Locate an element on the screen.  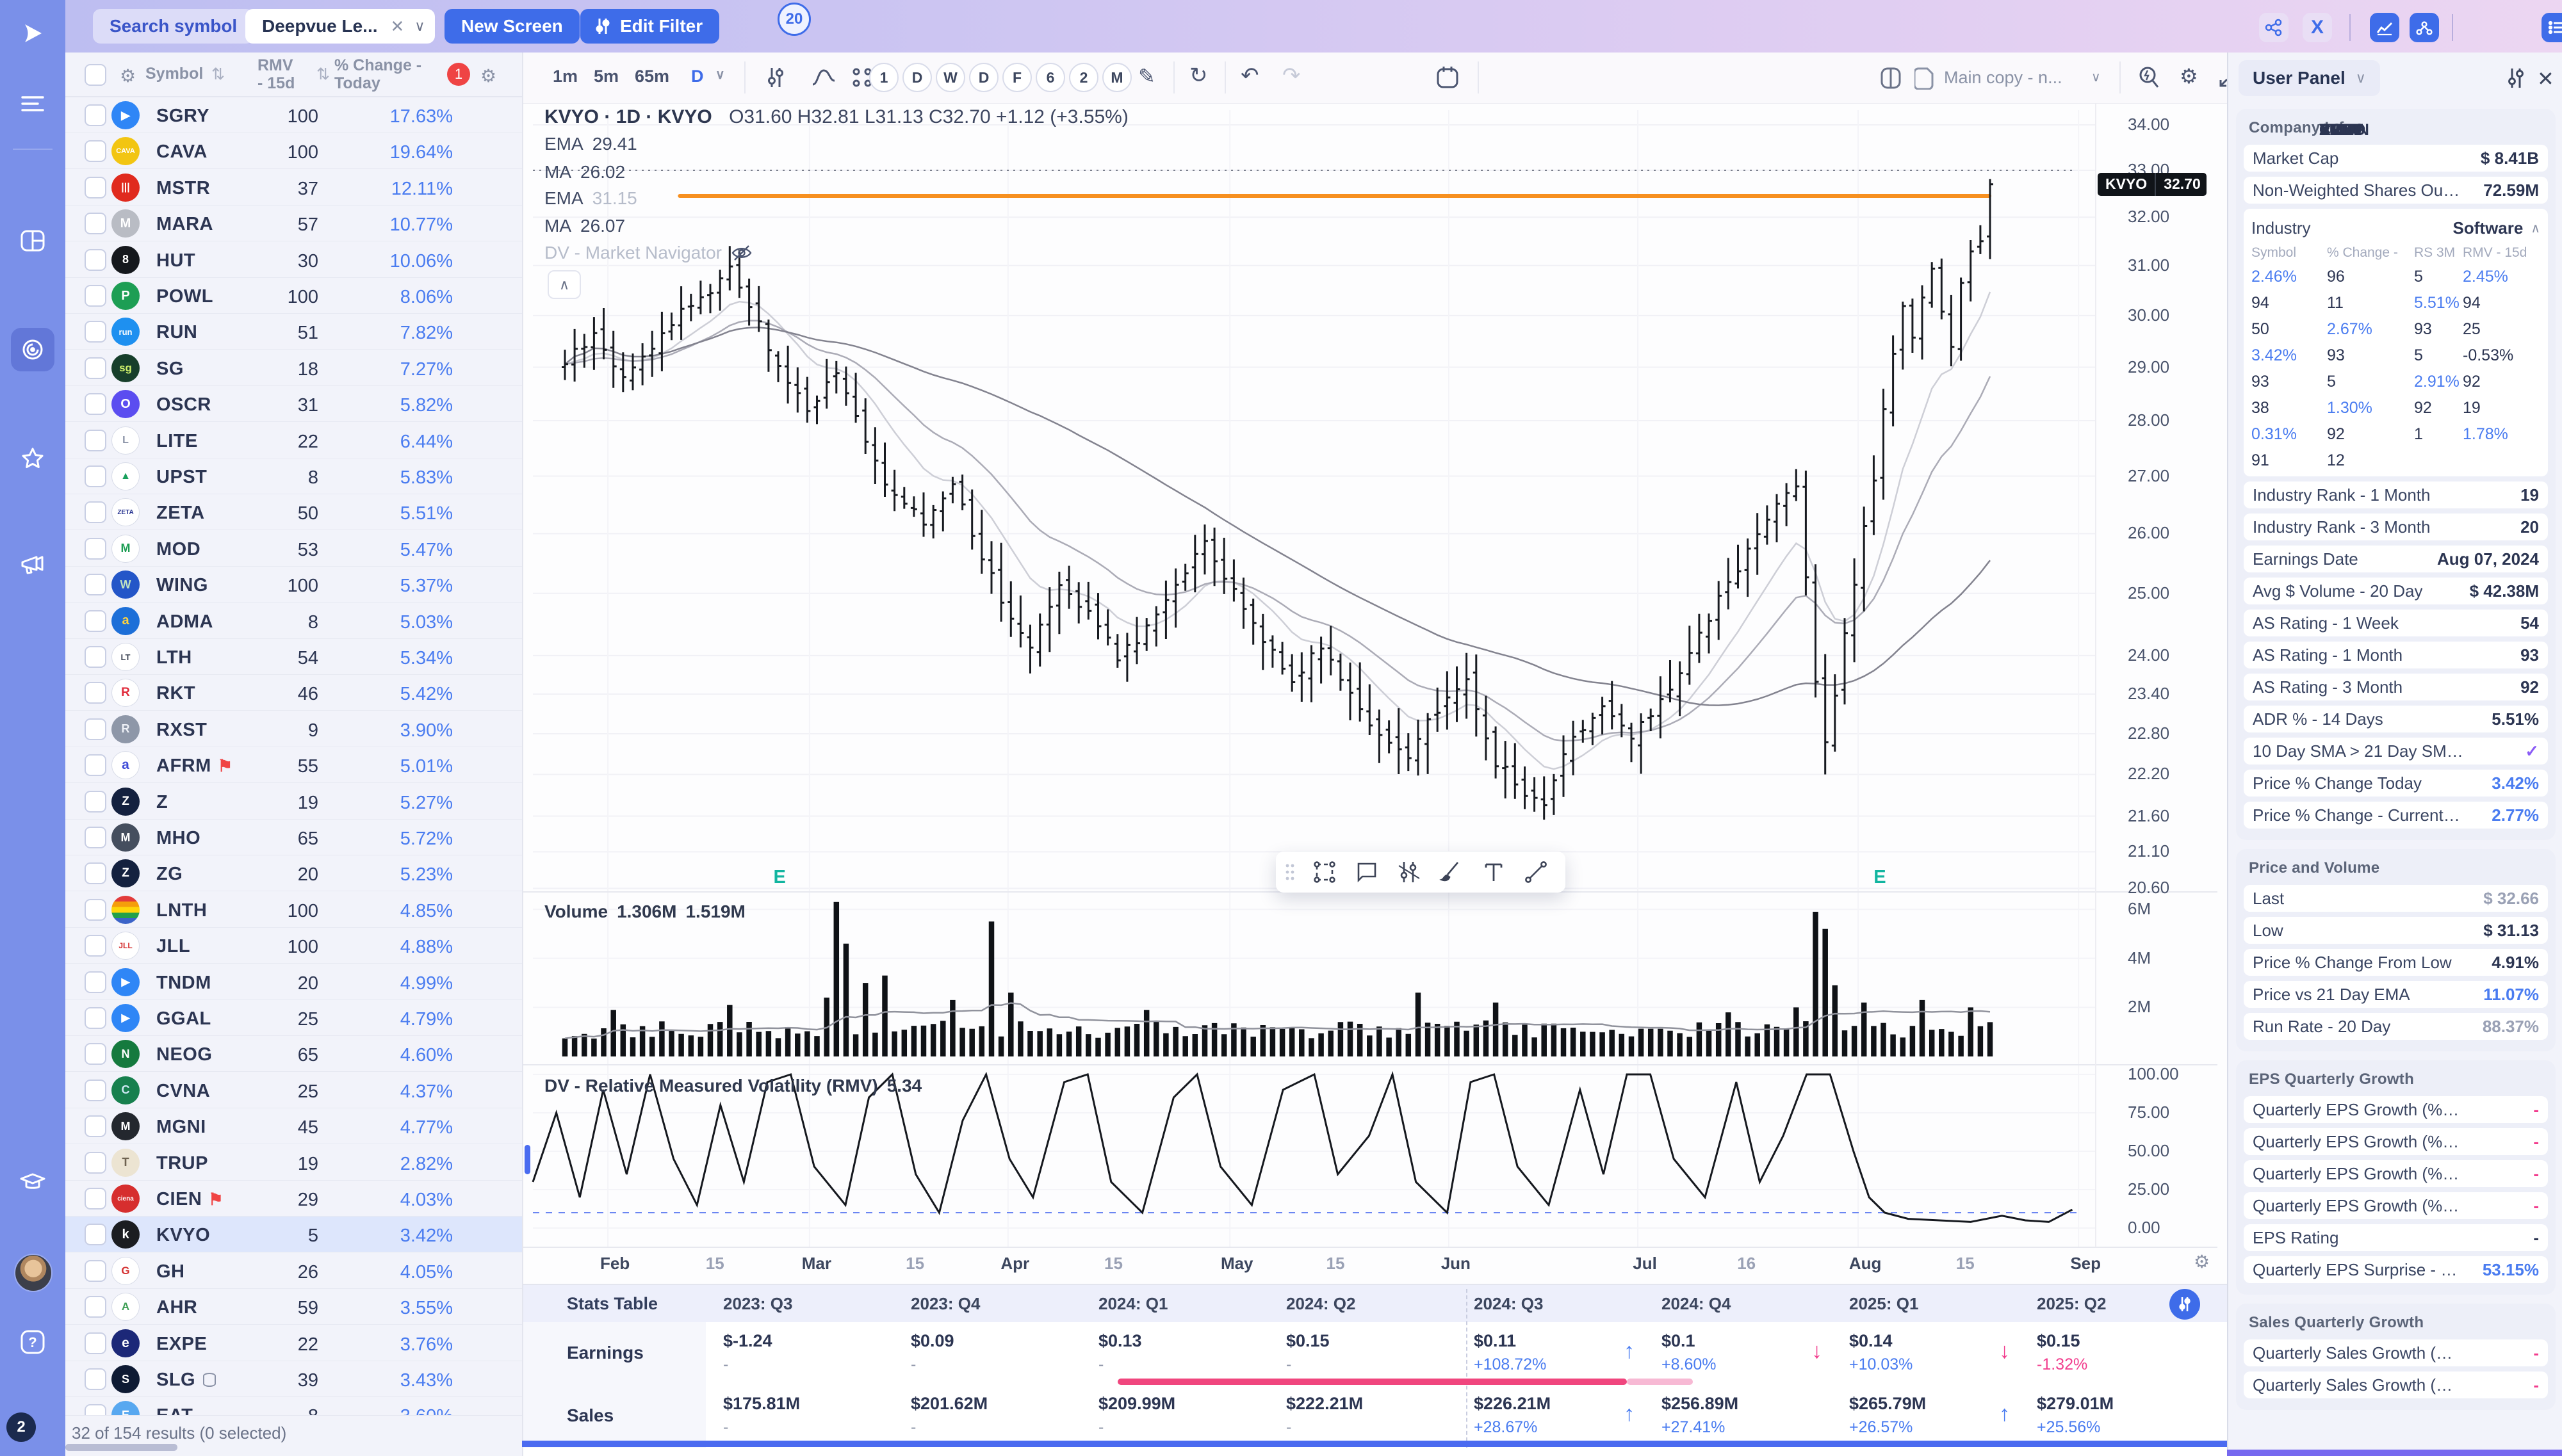
table-row: sg SG 18 7.27% is located at coordinates (293, 368).